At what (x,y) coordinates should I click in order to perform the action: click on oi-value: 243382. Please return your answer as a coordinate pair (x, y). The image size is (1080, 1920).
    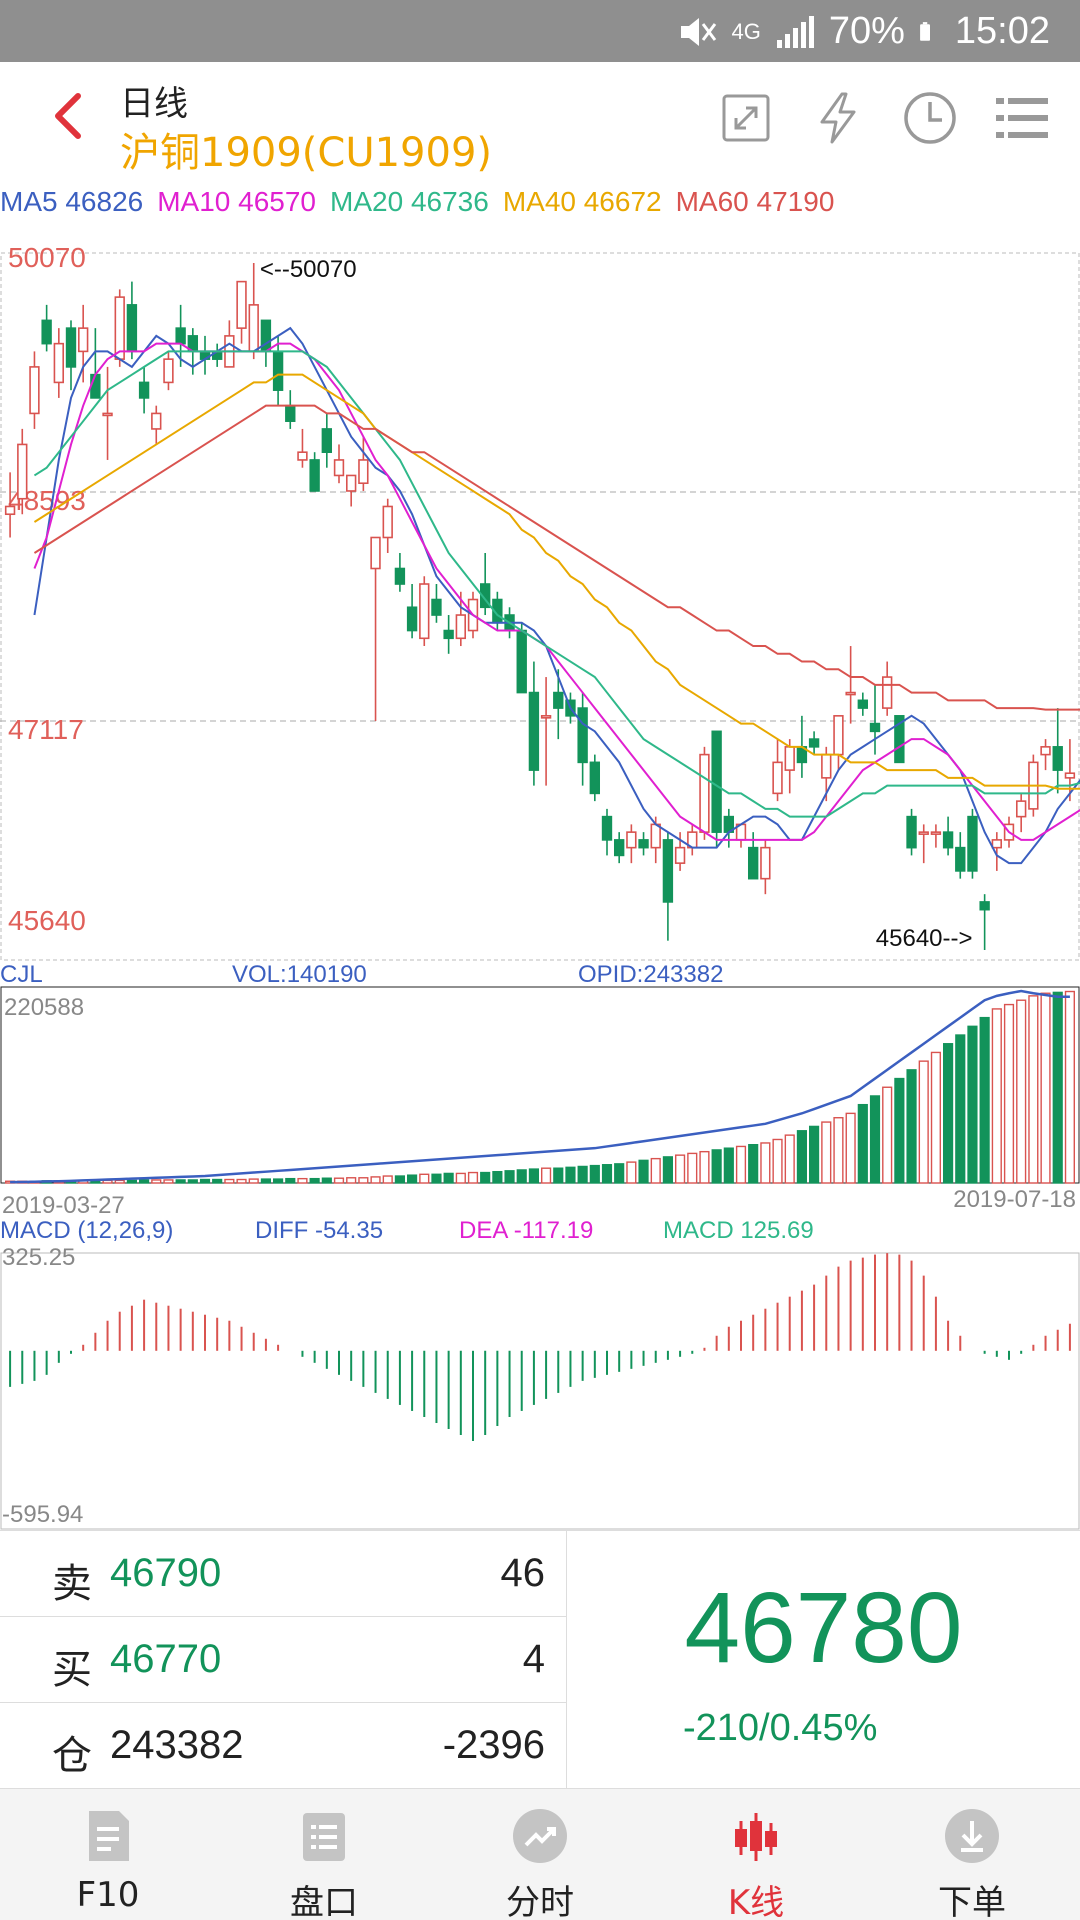
    Looking at the image, I should click on (177, 1745).